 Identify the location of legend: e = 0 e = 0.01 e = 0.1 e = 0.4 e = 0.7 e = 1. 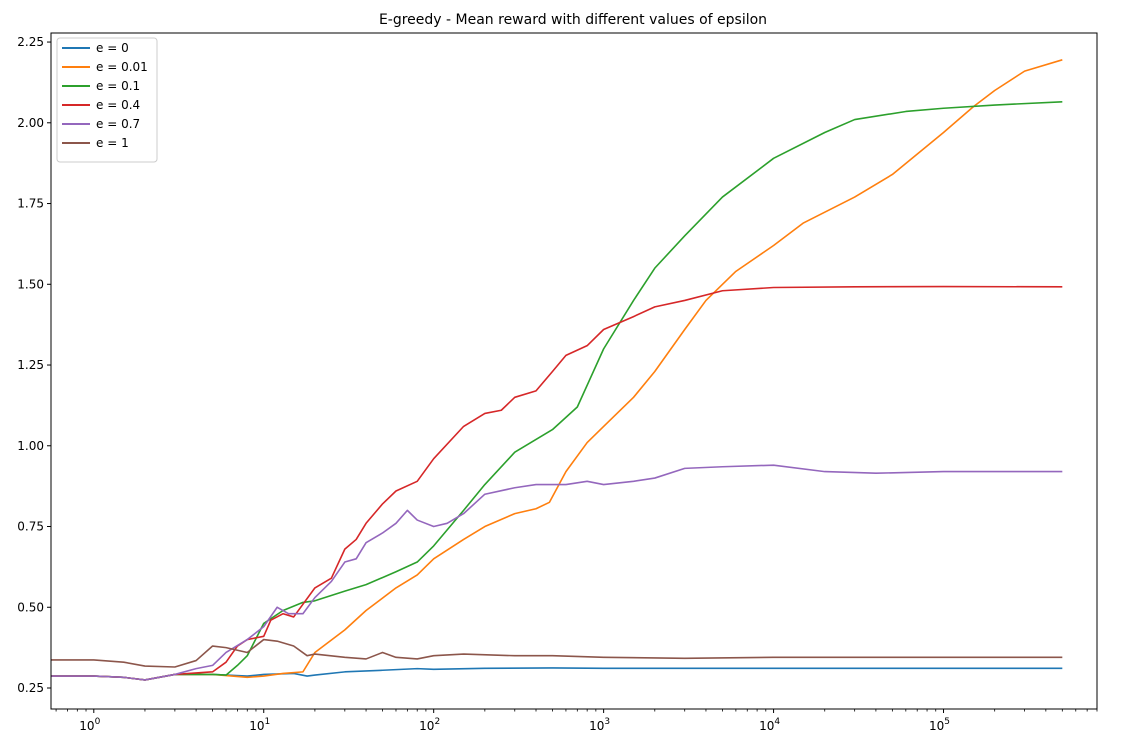
(107, 100).